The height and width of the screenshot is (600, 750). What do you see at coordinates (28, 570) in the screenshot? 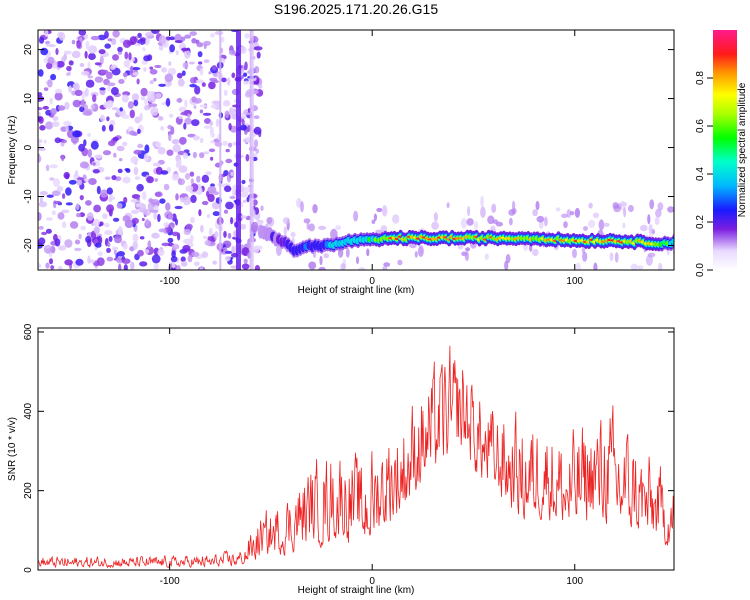
I see `y-tick-label: 0` at bounding box center [28, 570].